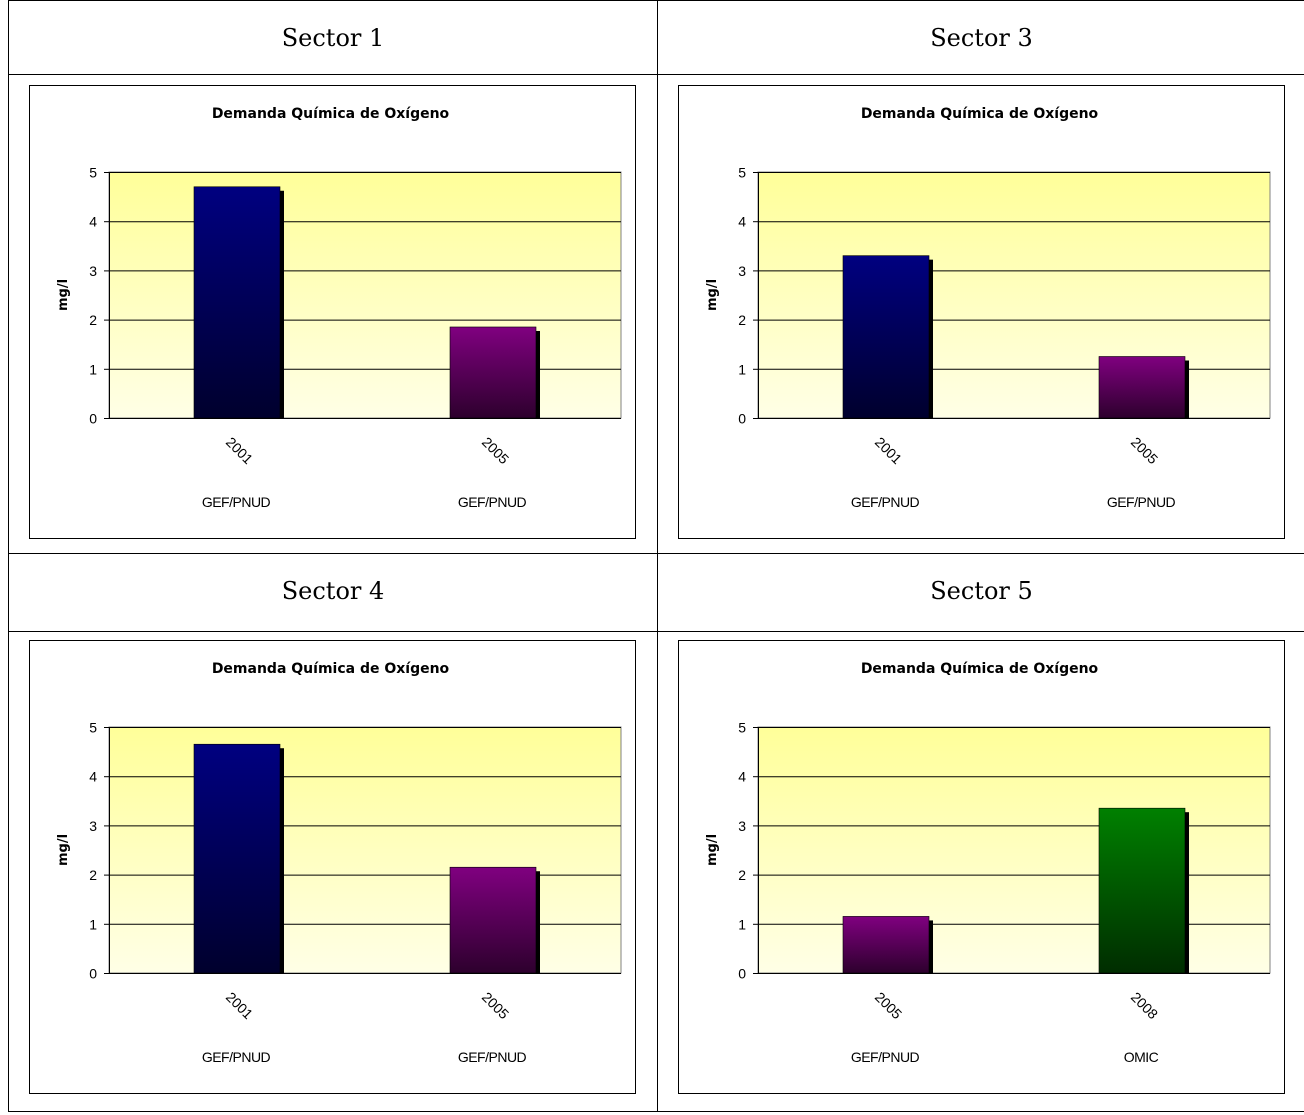 The height and width of the screenshot is (1115, 1304). What do you see at coordinates (981, 38) in the screenshot?
I see `sector-heading: Sector 3` at bounding box center [981, 38].